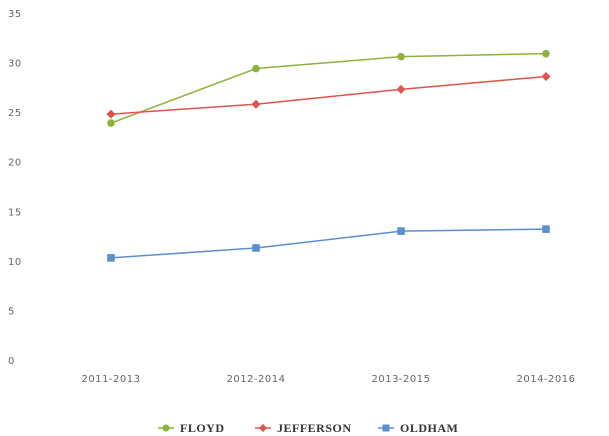 This screenshot has height=436, width=609. I want to click on y-tick-label: 25, so click(15, 113).